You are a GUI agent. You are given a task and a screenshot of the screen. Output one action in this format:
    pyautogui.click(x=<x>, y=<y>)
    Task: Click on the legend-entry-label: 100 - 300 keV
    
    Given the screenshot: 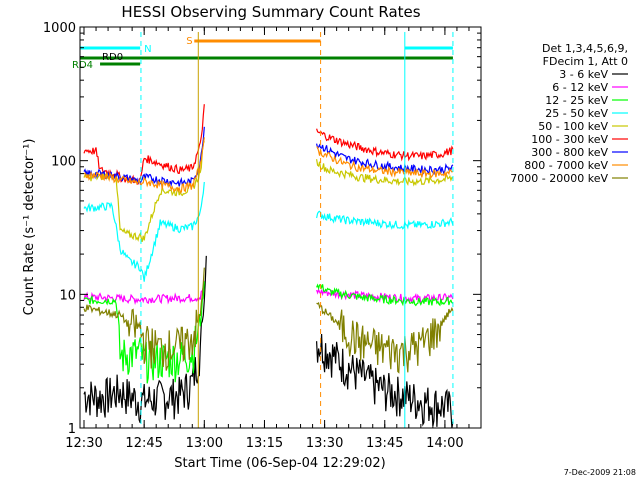 What is the action you would take?
    pyautogui.click(x=569, y=139)
    